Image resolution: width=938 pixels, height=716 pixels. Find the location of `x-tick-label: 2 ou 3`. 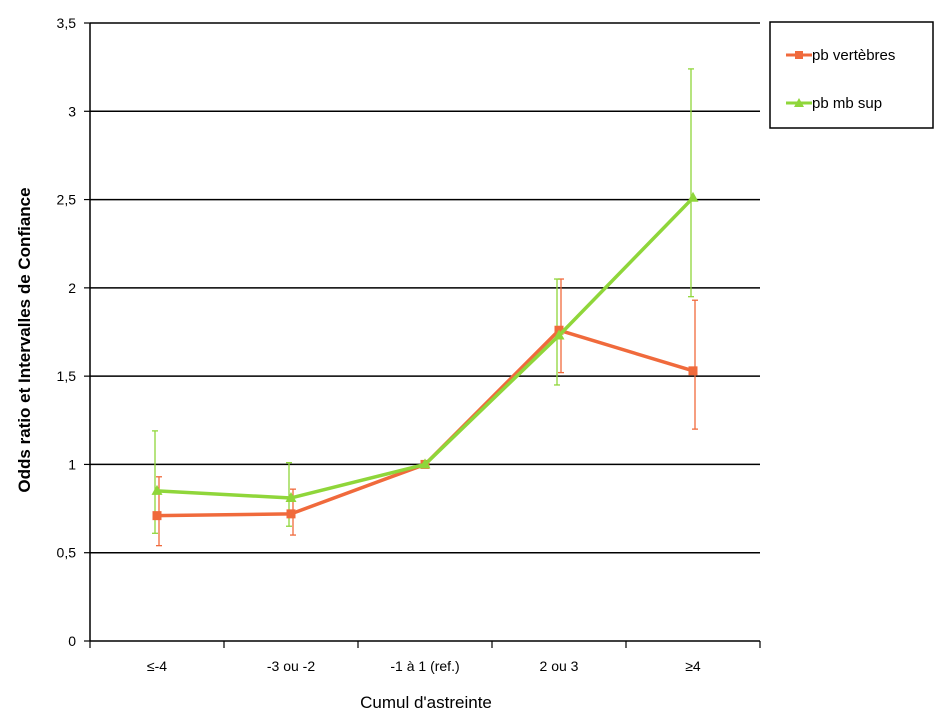

x-tick-label: 2 ou 3 is located at coordinates (559, 666).